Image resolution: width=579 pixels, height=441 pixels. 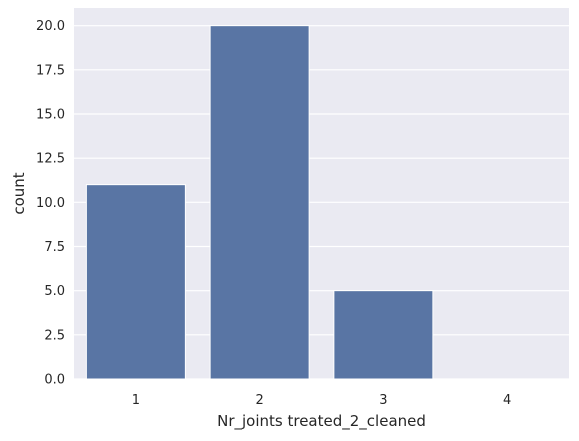 What do you see at coordinates (54, 247) in the screenshot?
I see `y-tick-label: 7.5` at bounding box center [54, 247].